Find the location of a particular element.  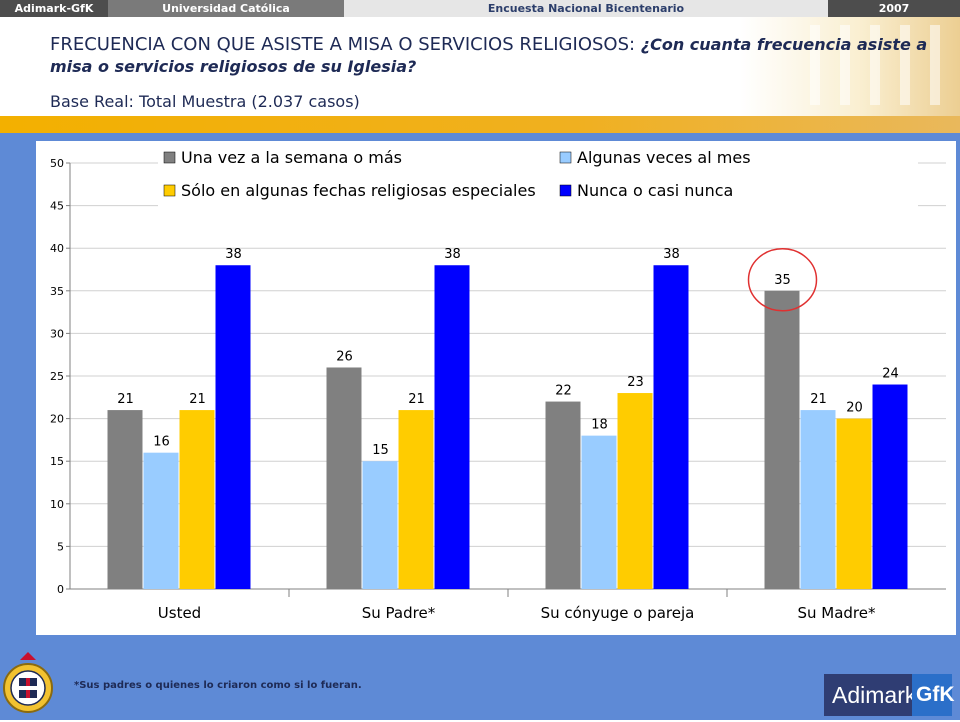

y-tick-label: 30 is located at coordinates (57, 333).